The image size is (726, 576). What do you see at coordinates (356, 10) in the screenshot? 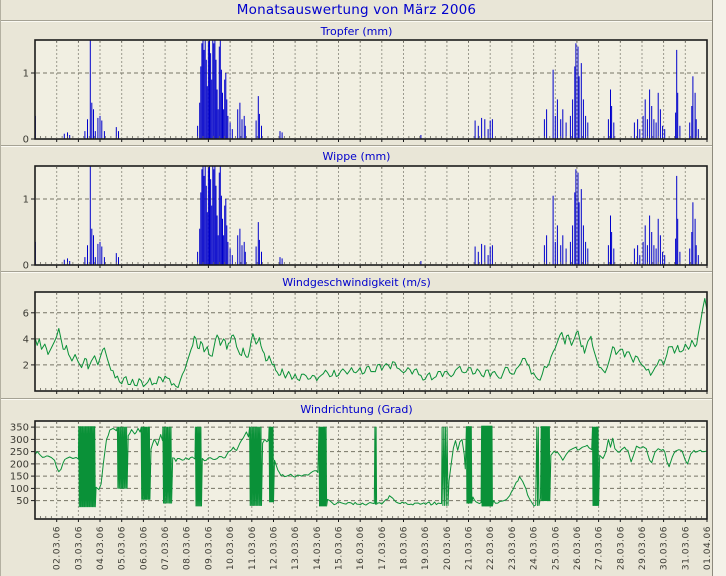
I see `page-title: Monatsauswertung von März 2006` at bounding box center [356, 10].